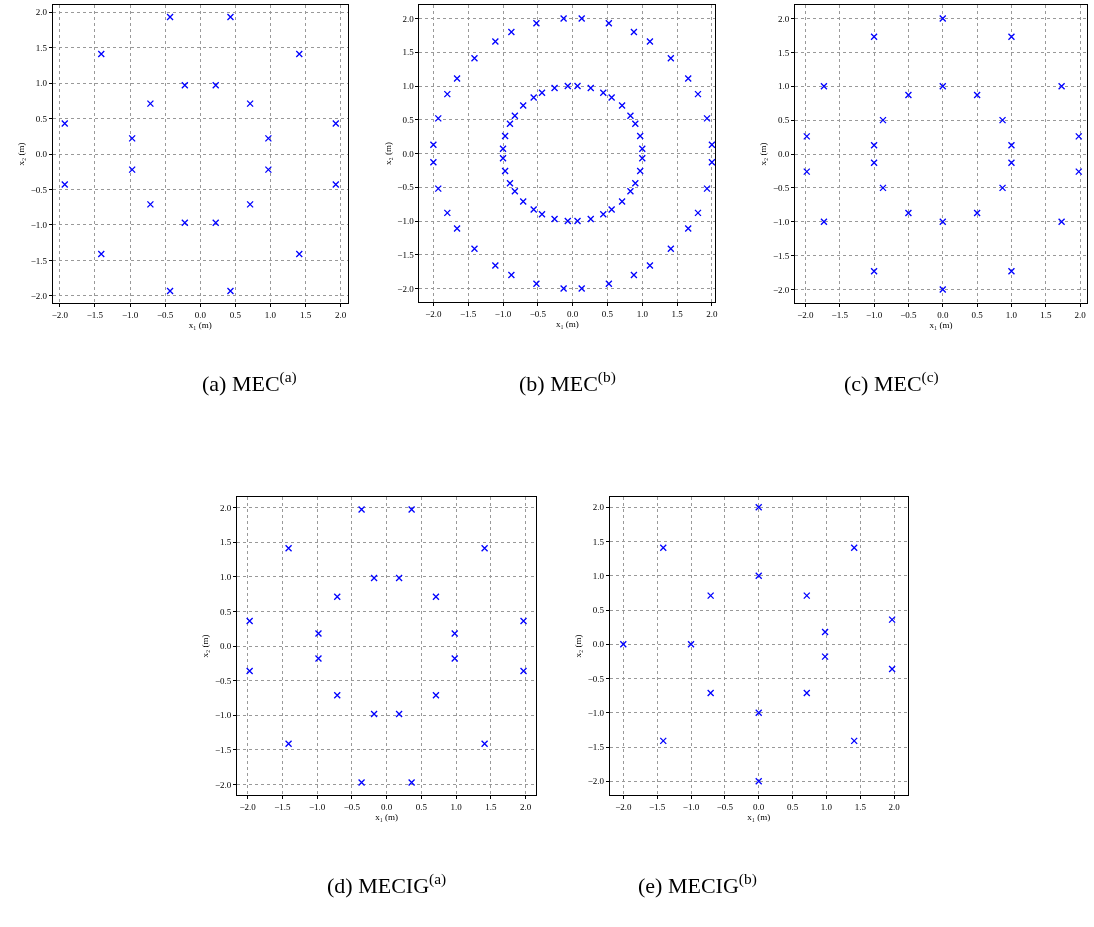 This screenshot has height=927, width=1094. What do you see at coordinates (387, 884) in the screenshot?
I see `text: (d) MECIG$^{(a)}$` at bounding box center [387, 884].